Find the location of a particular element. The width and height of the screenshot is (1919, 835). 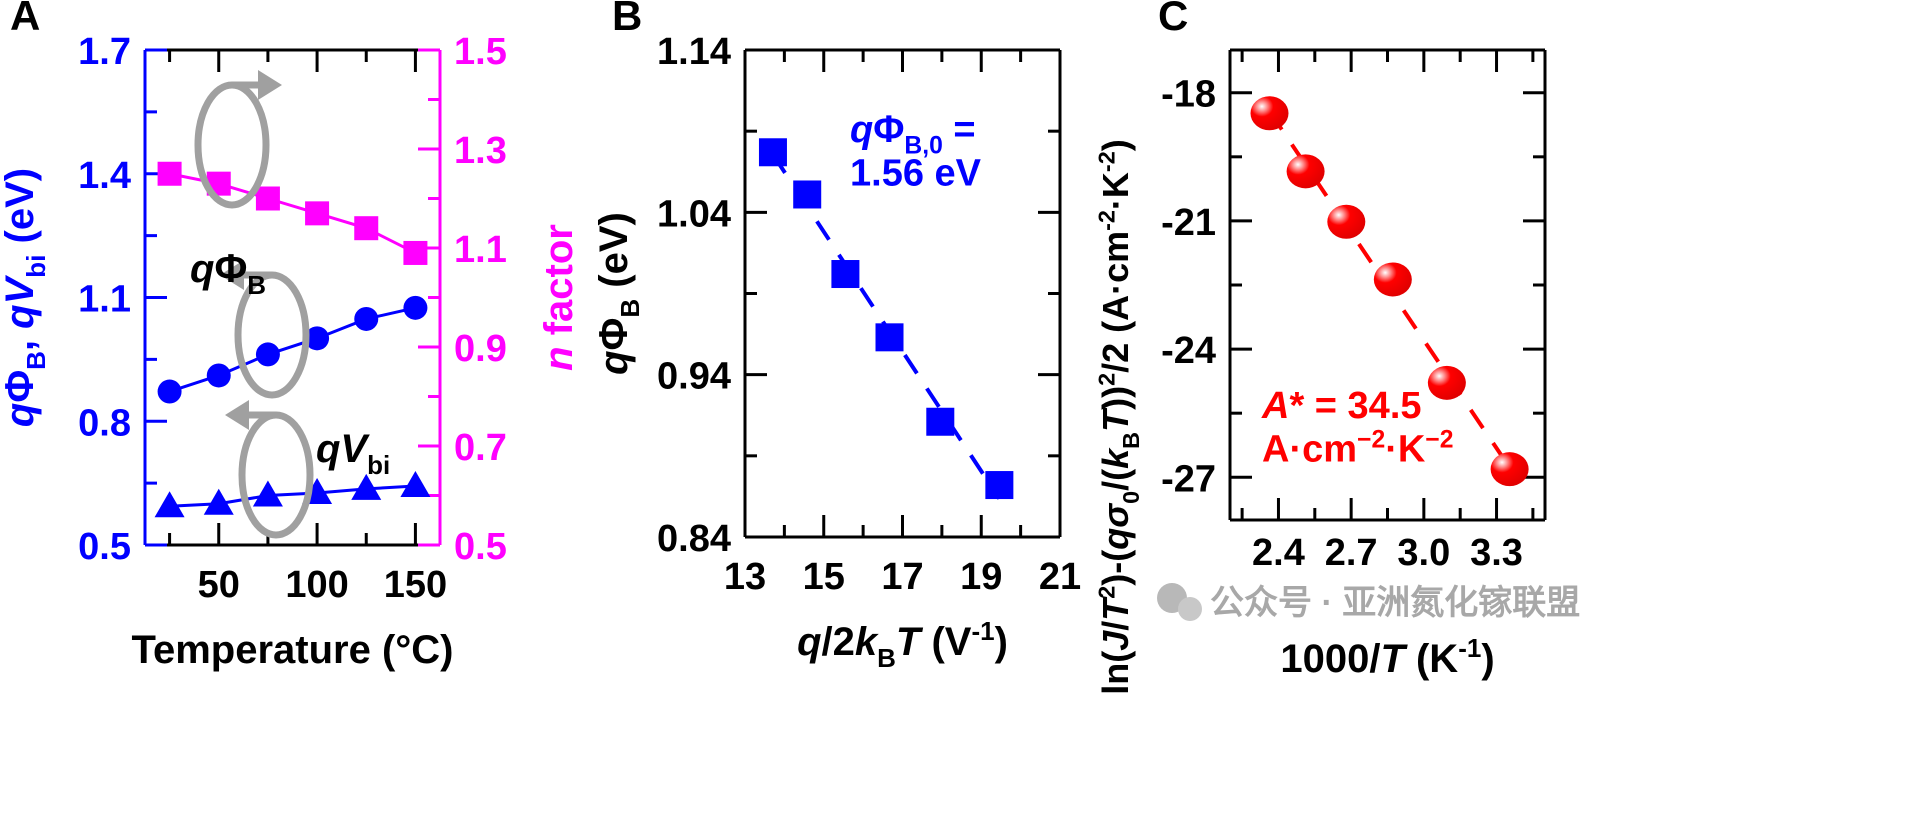

y-axis-label-left-part: ) is located at coordinates (1115, 145).